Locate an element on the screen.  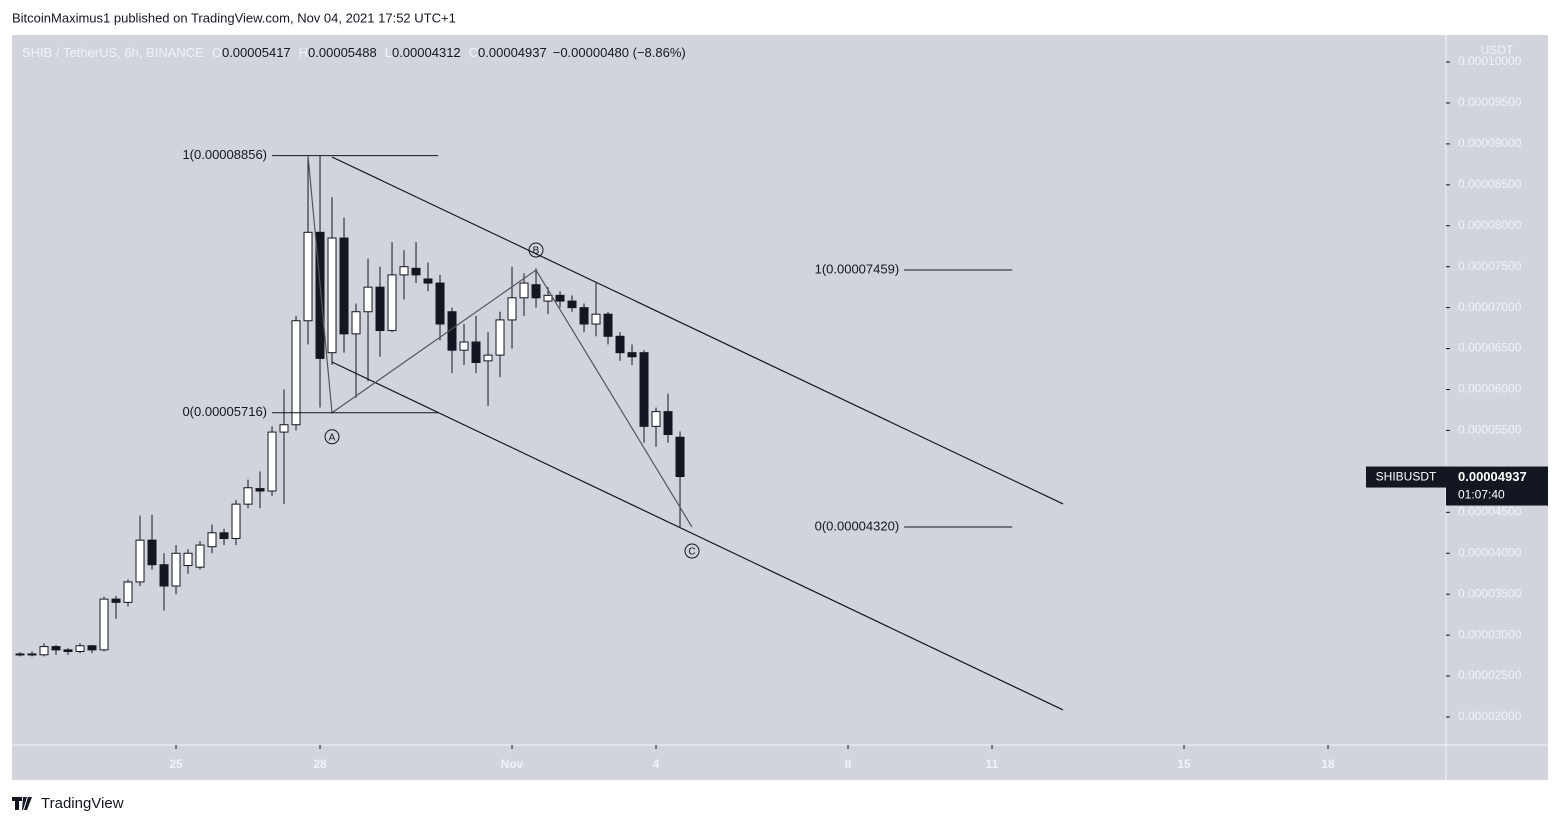
symbol-tag is located at coordinates (1406, 477).